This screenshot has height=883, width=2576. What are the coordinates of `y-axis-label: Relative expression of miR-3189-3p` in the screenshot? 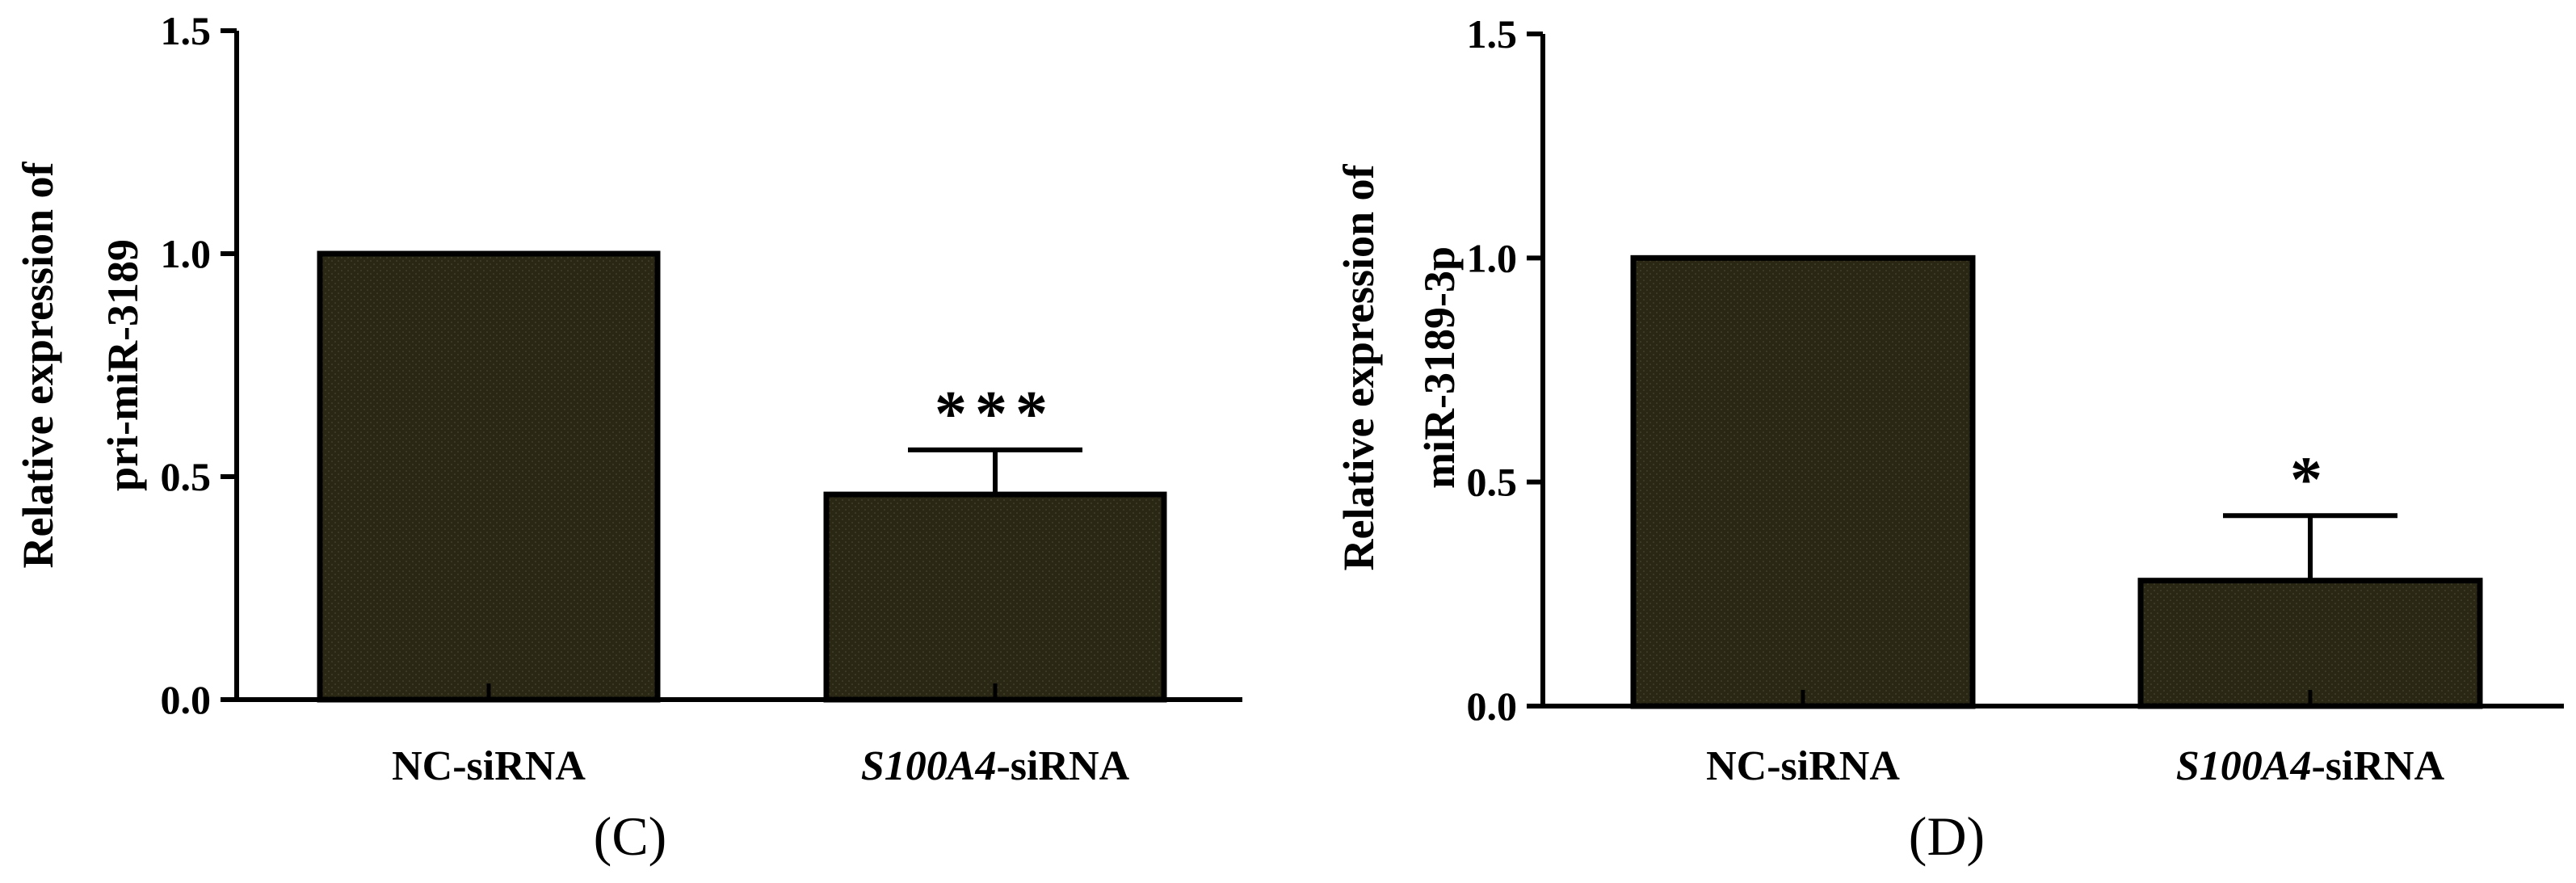 It's located at (1399, 367).